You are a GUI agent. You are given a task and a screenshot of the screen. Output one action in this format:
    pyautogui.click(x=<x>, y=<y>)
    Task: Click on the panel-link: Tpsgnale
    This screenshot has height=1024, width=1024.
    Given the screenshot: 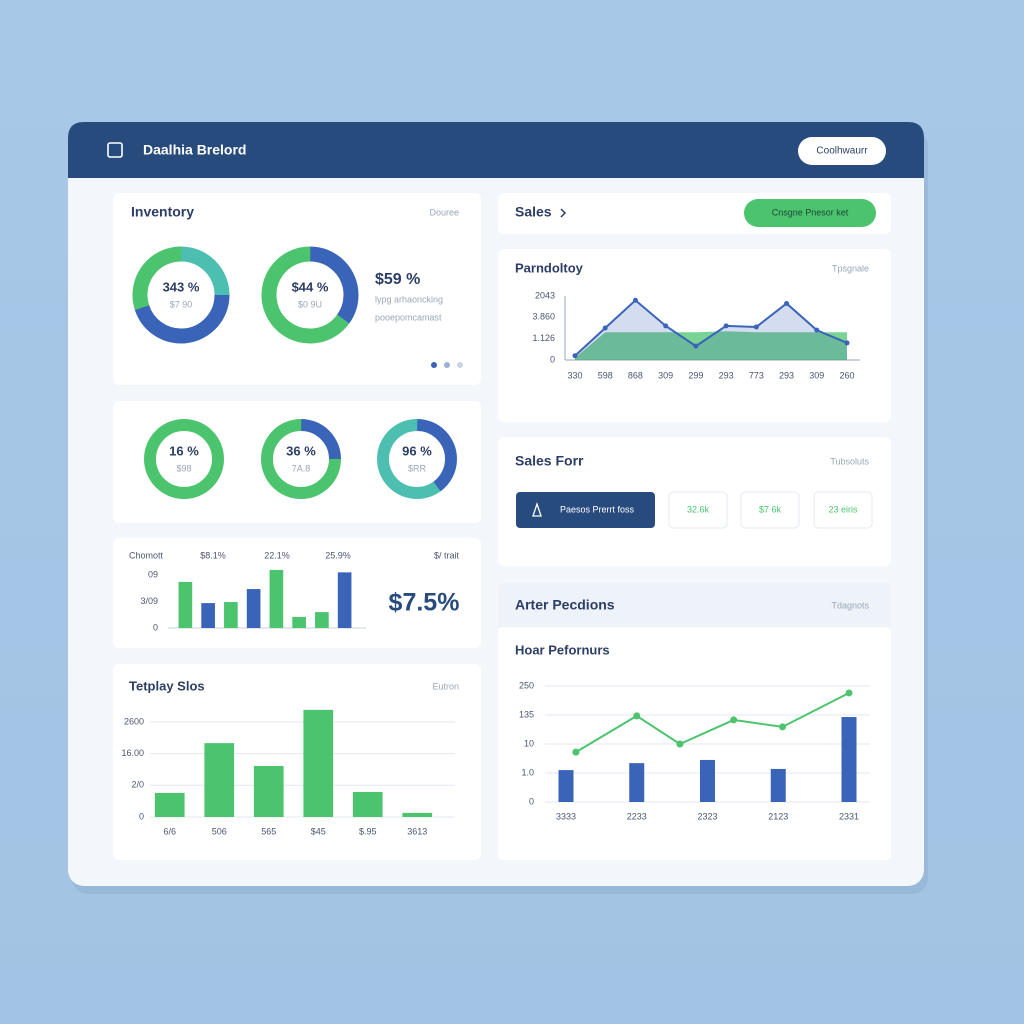 What is the action you would take?
    pyautogui.click(x=850, y=268)
    